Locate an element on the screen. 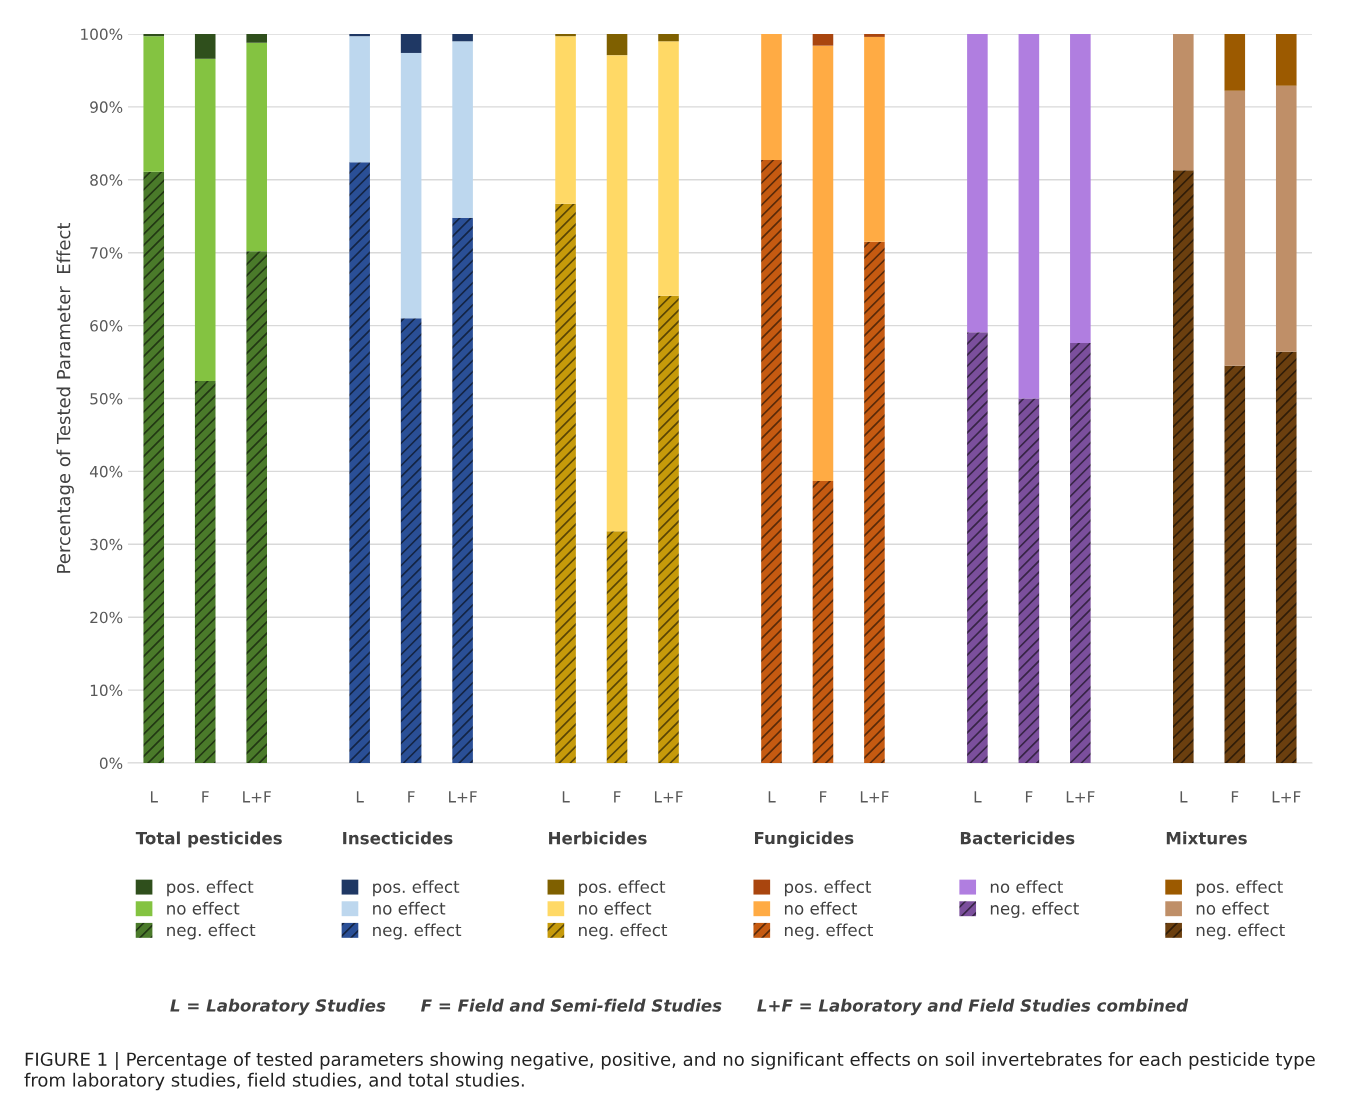 Image resolution: width=1358 pixels, height=1103 pixels. legend-label: pos. effect is located at coordinates (210, 888).